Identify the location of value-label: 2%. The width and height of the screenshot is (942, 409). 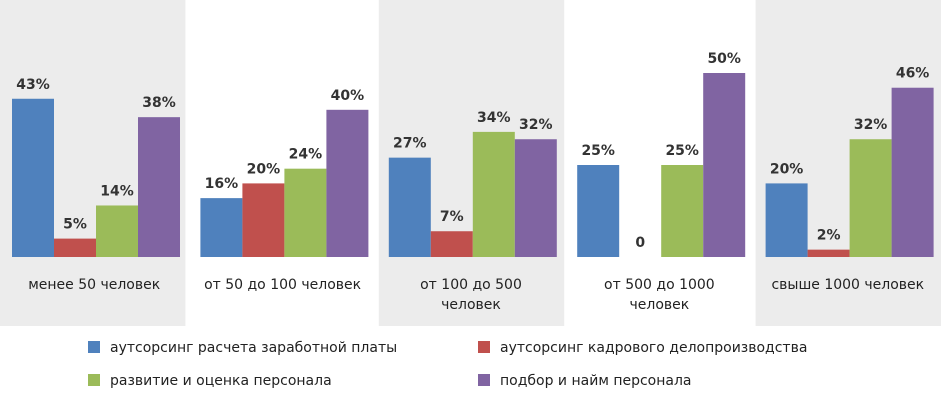
(829, 236).